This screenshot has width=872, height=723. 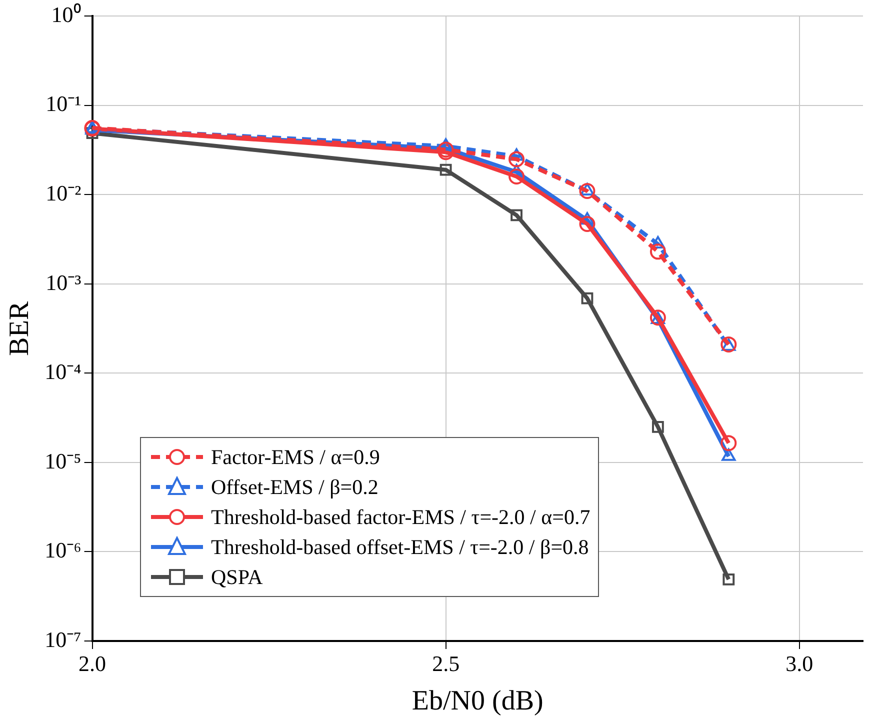 What do you see at coordinates (63, 639) in the screenshot?
I see `y-tick-label: 10⁻⁷` at bounding box center [63, 639].